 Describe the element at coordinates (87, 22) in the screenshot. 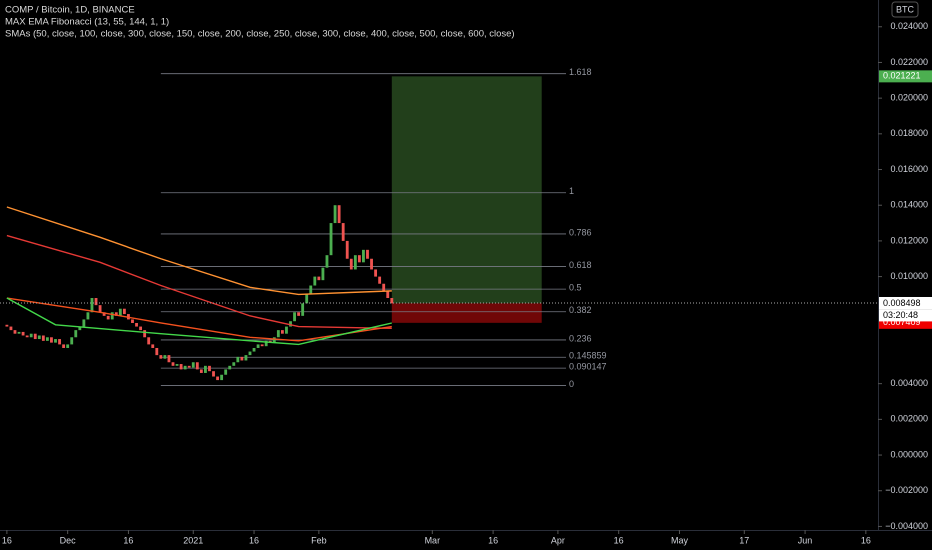

I see `indicator-legend: MAX EMA Fibonacci (13, 55, 144, 1, 1)` at that location.